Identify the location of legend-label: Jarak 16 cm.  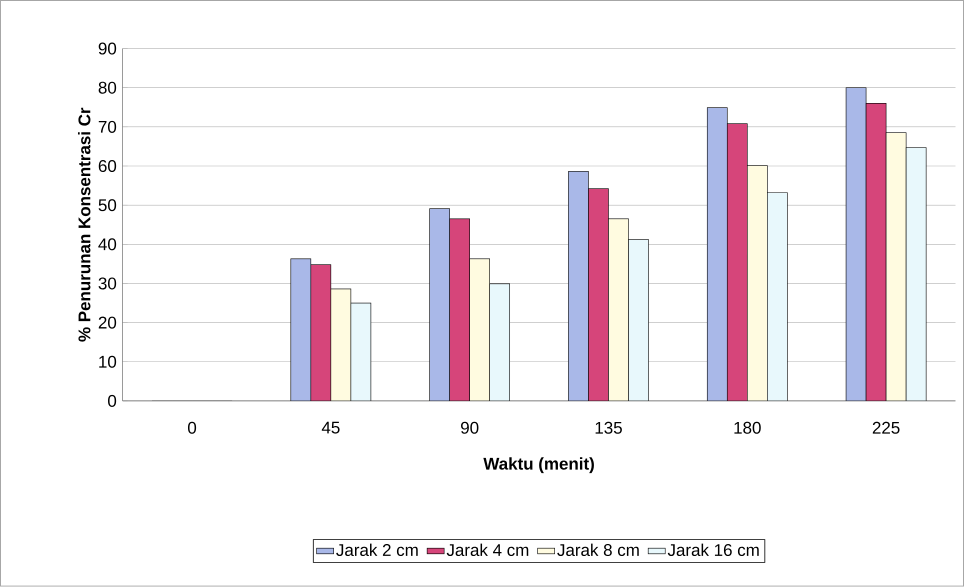
(713, 550).